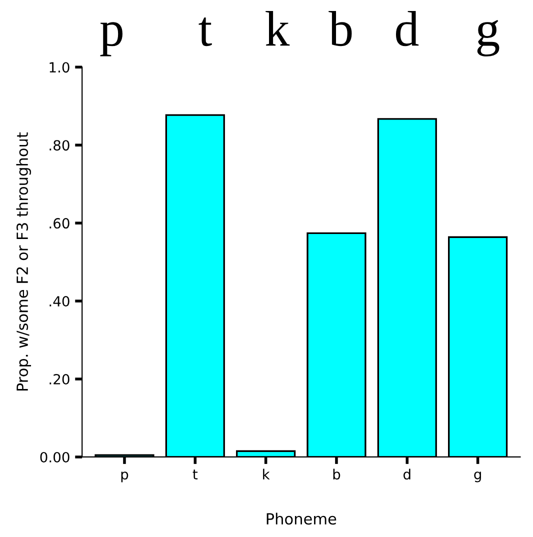 The width and height of the screenshot is (533, 537). Describe the element at coordinates (24, 261) in the screenshot. I see `y-axis-title: Prop. w/some F2 or F3 throughout` at that location.